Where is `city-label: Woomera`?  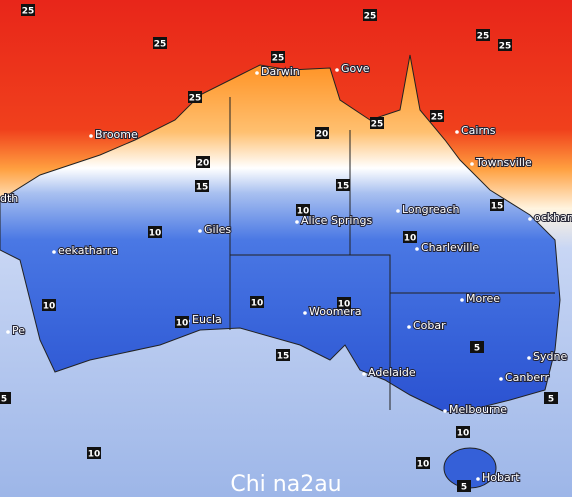
city-label: Woomera is located at coordinates (335, 311).